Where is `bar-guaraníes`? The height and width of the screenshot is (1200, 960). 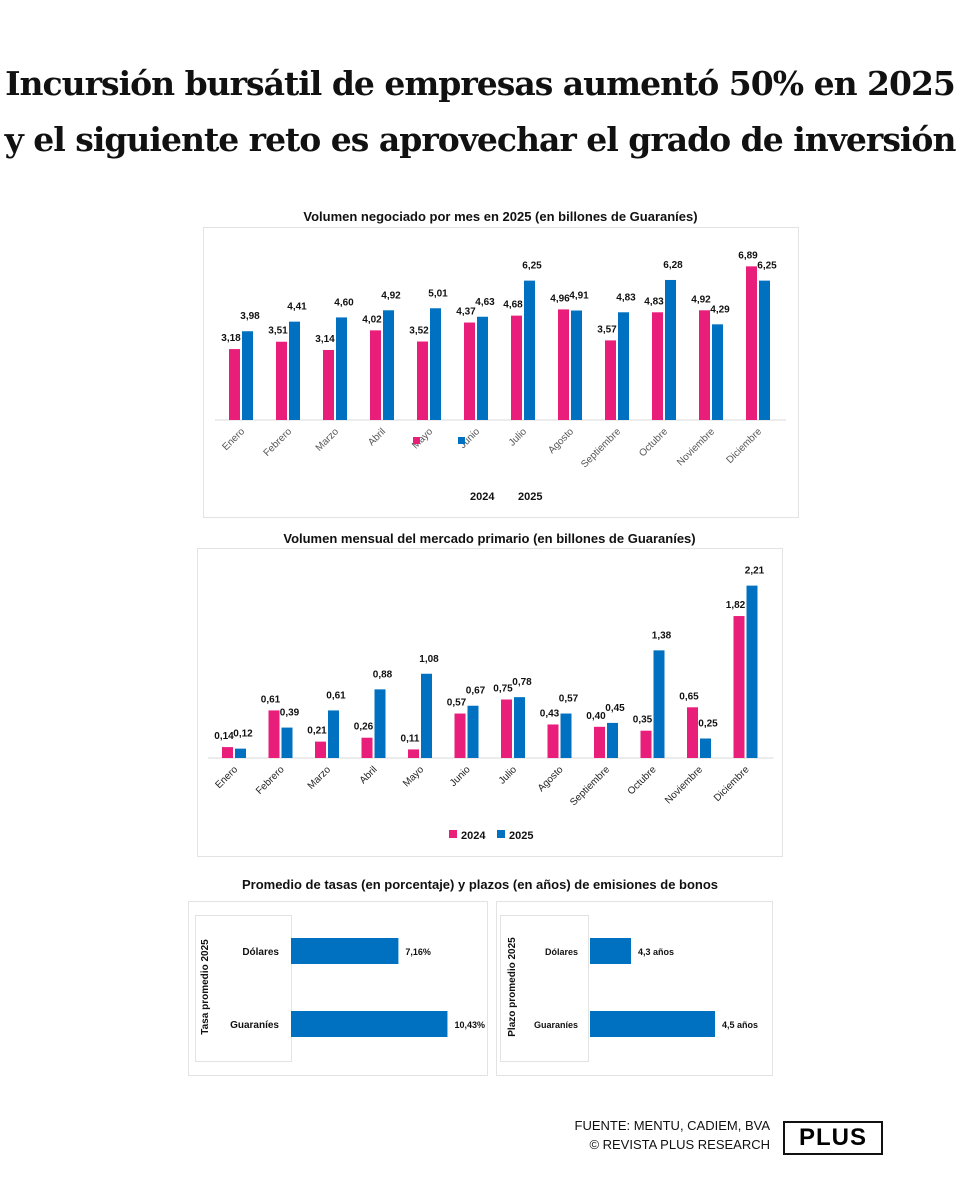 bar-guaraníes is located at coordinates (652, 1024).